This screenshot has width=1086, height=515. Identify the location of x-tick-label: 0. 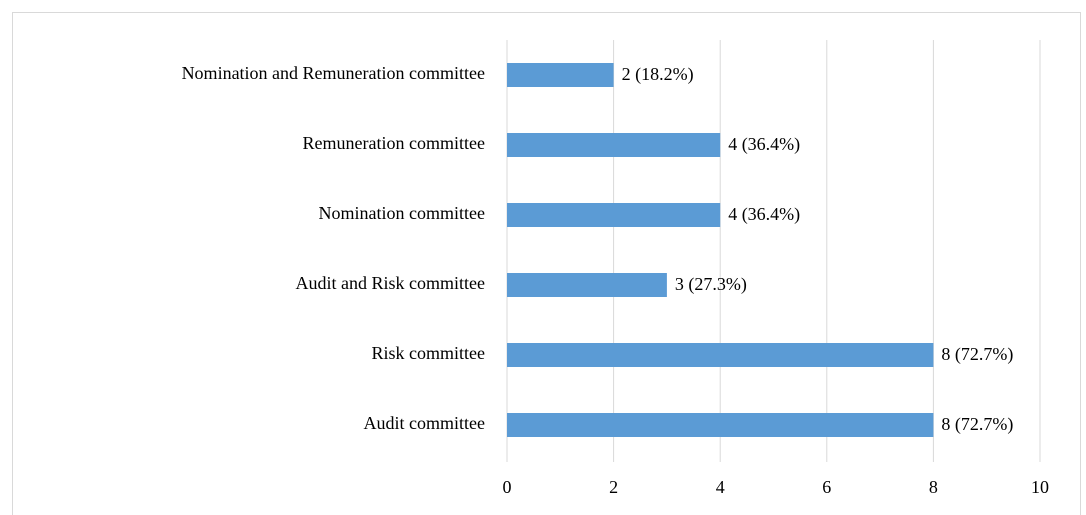
(507, 487).